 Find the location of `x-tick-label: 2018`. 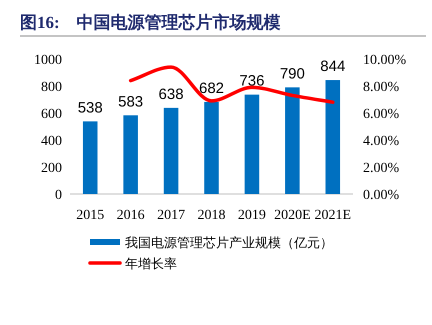

x-tick-label: 2018 is located at coordinates (212, 215).